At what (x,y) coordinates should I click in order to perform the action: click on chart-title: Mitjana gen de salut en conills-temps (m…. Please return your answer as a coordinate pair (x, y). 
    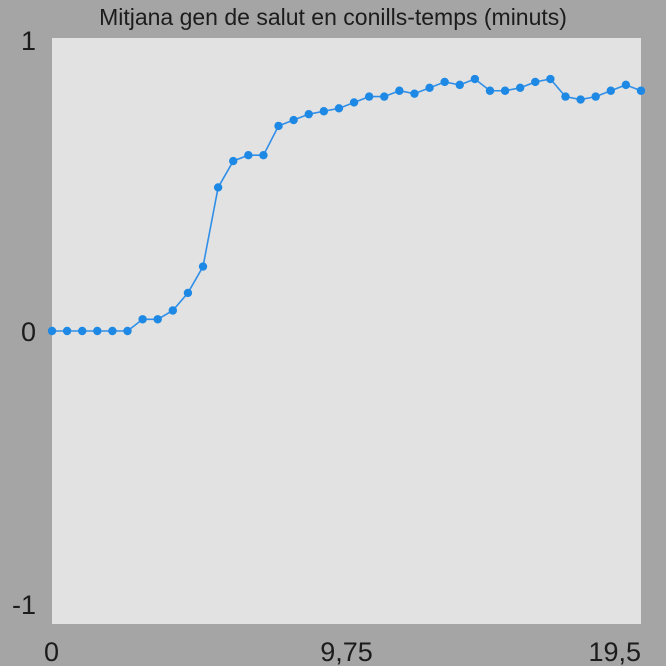
    Looking at the image, I should click on (333, 17).